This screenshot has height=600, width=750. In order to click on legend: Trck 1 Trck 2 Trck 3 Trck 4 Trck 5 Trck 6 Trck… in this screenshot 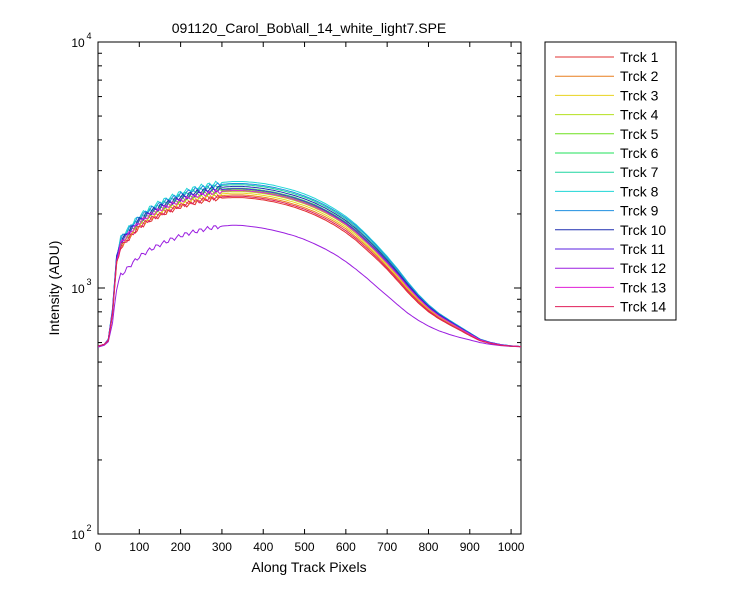, I will do `click(610, 181)`.